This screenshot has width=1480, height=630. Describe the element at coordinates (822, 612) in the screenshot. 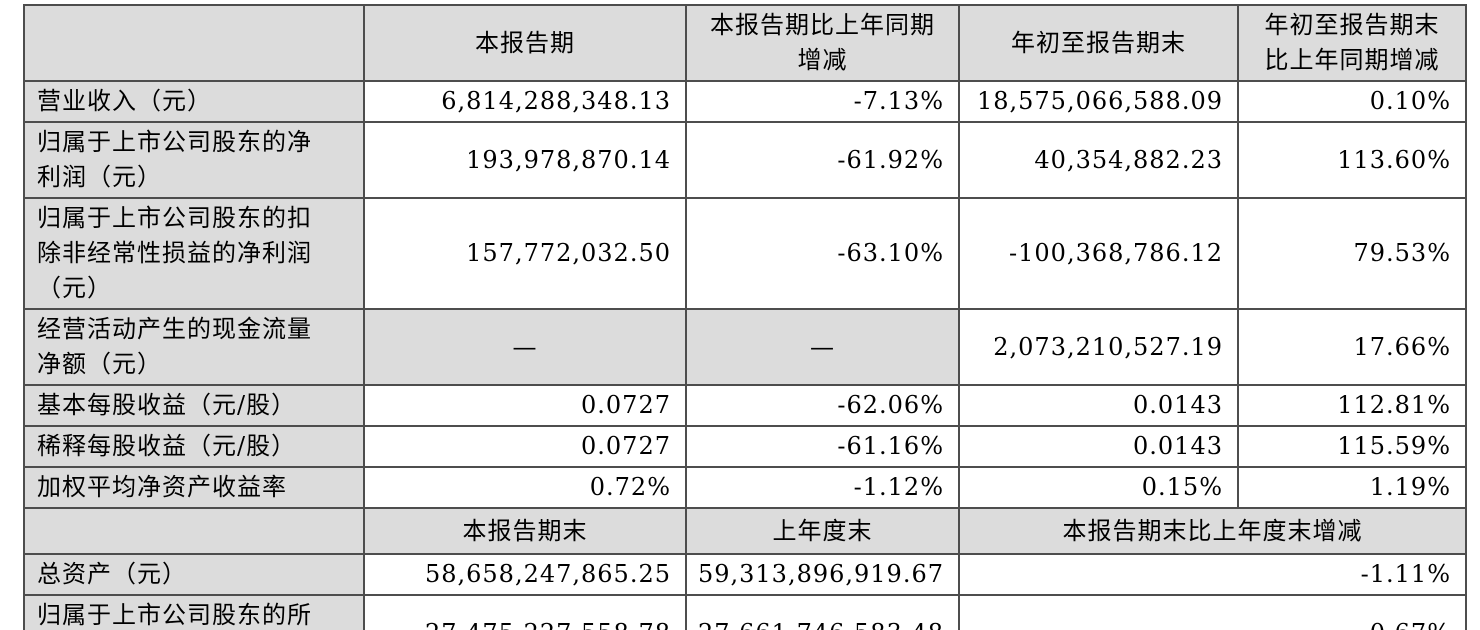

I see `value-cell: 27,661,746,583.48` at that location.